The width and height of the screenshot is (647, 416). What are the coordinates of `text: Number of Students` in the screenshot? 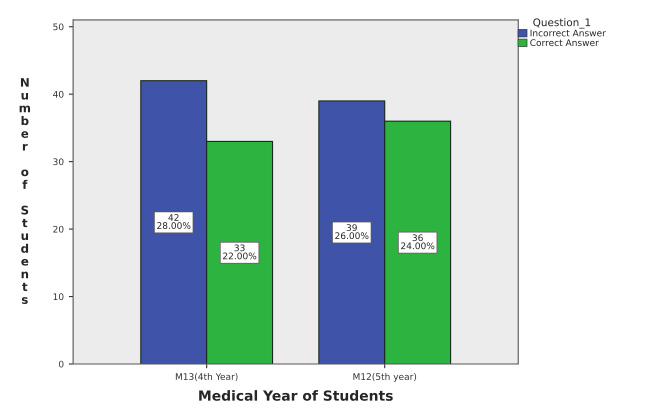 It's located at (25, 191).